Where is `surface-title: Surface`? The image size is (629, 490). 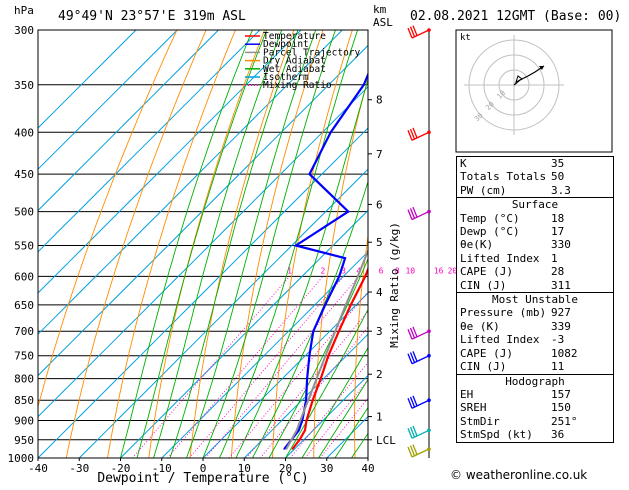
surface-title: Surface is located at coordinates (535, 204).